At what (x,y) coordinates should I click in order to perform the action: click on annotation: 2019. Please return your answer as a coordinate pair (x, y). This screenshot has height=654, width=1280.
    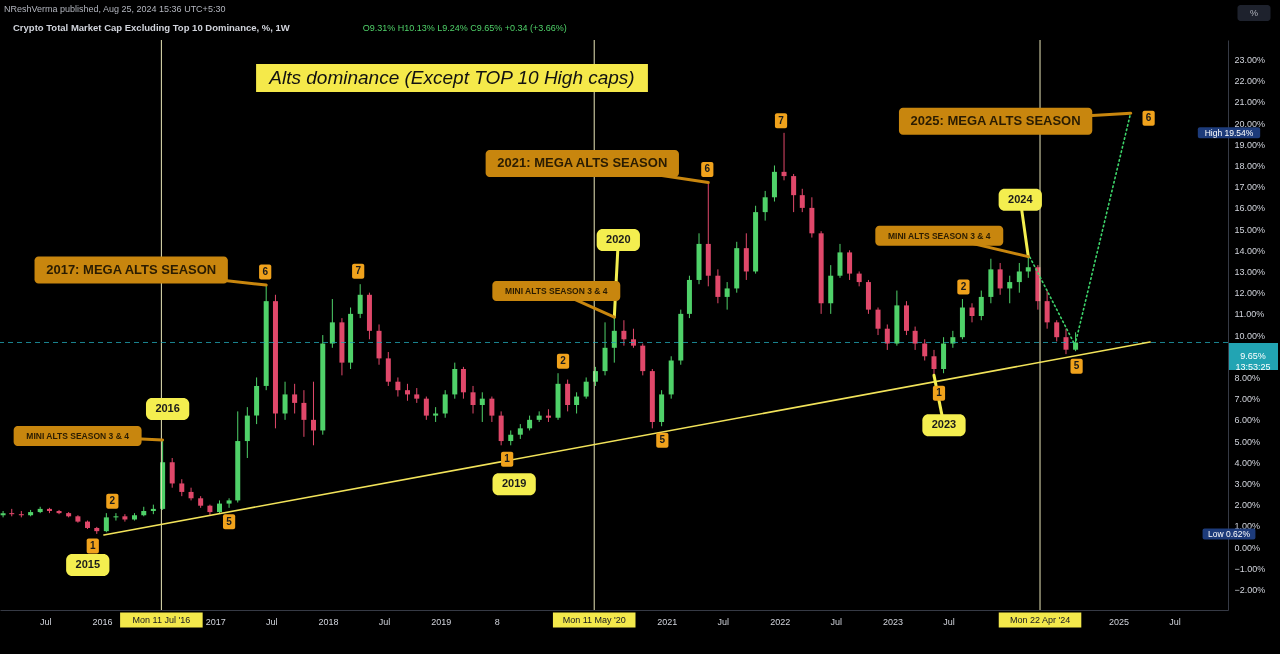
    Looking at the image, I should click on (514, 483).